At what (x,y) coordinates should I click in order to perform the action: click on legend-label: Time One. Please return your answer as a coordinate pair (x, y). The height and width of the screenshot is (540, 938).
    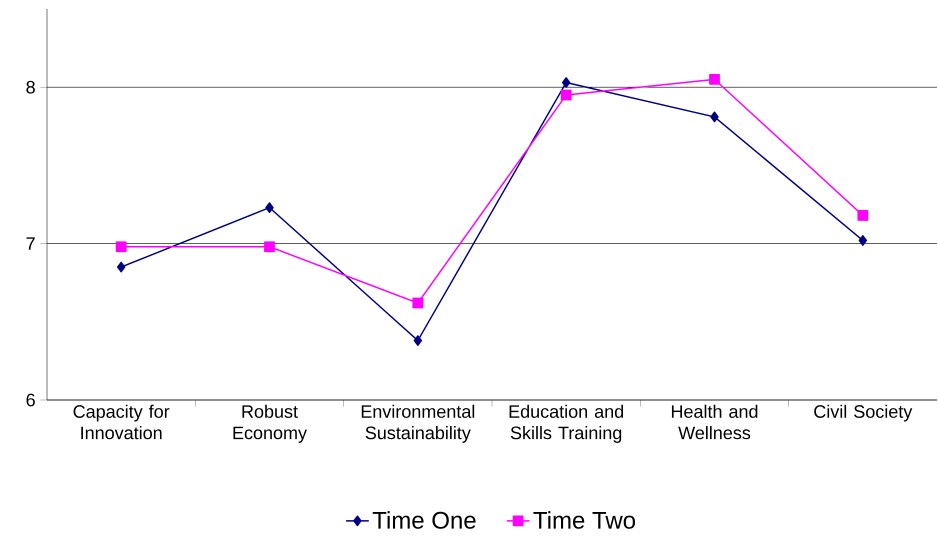
    Looking at the image, I should click on (424, 520).